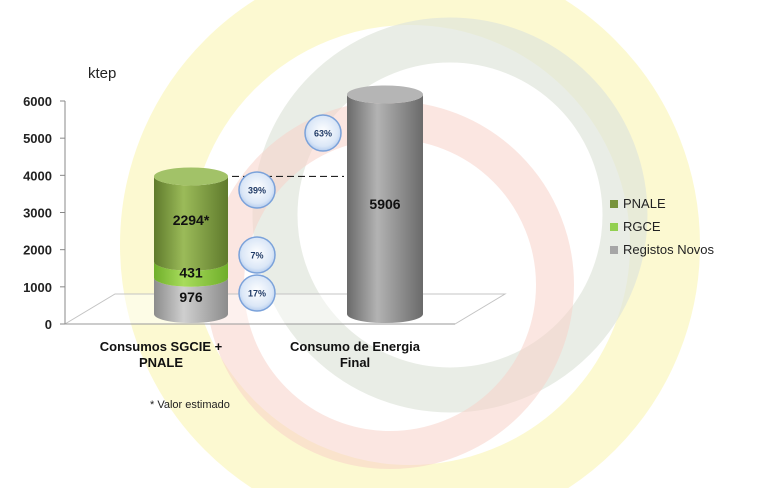 Image resolution: width=773 pixels, height=488 pixels. I want to click on legend-label: Registos Novos, so click(669, 249).